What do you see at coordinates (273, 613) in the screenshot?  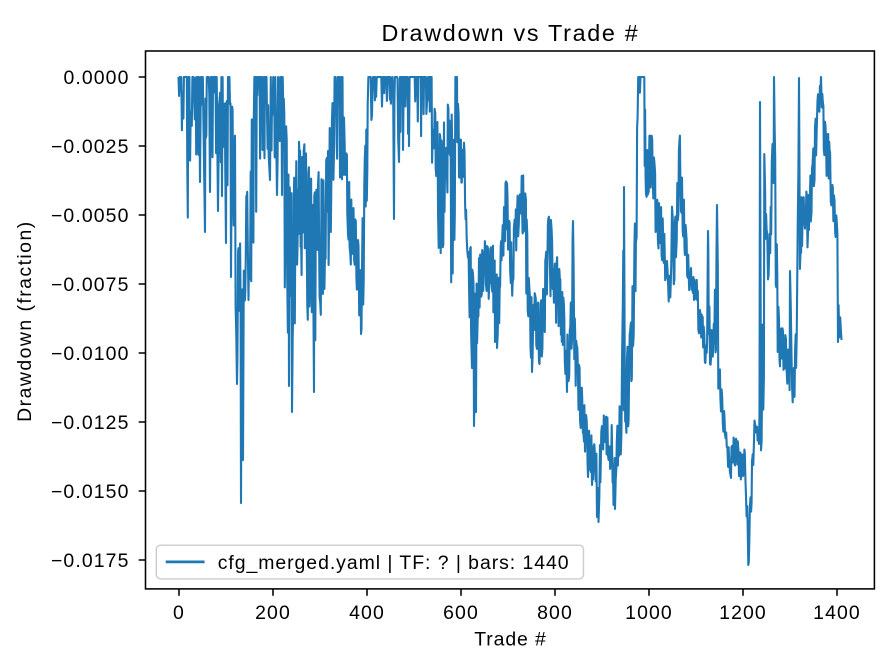 I see `svg-text: 200` at bounding box center [273, 613].